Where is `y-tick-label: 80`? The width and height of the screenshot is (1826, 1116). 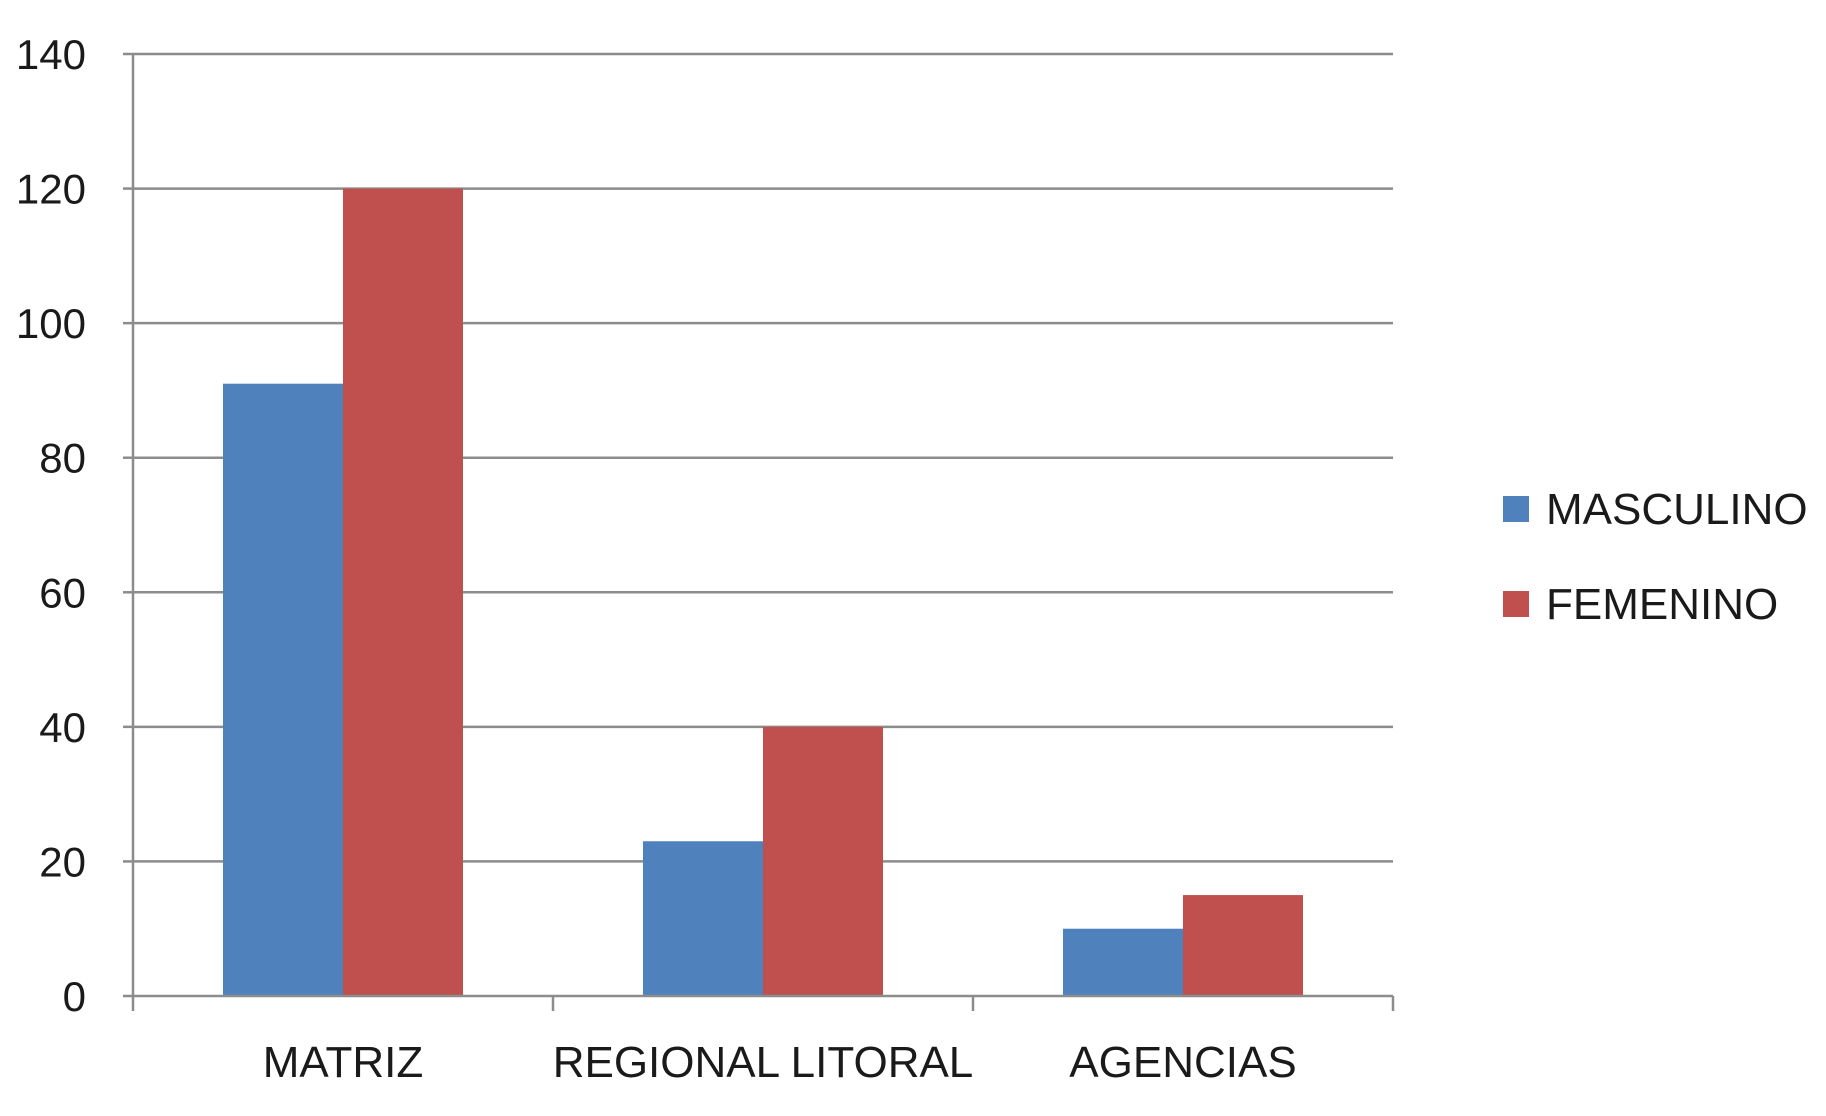 y-tick-label: 80 is located at coordinates (62, 458).